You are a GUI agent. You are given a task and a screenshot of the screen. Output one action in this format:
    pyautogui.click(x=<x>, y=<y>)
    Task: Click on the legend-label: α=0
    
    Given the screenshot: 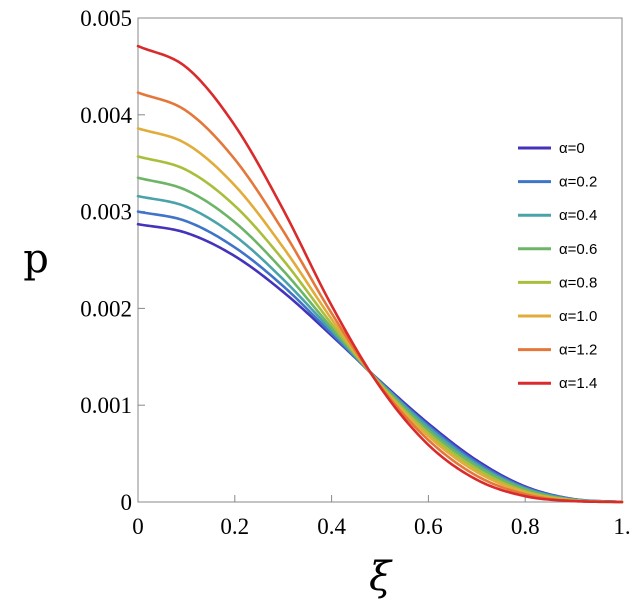 What is the action you would take?
    pyautogui.click(x=572, y=148)
    